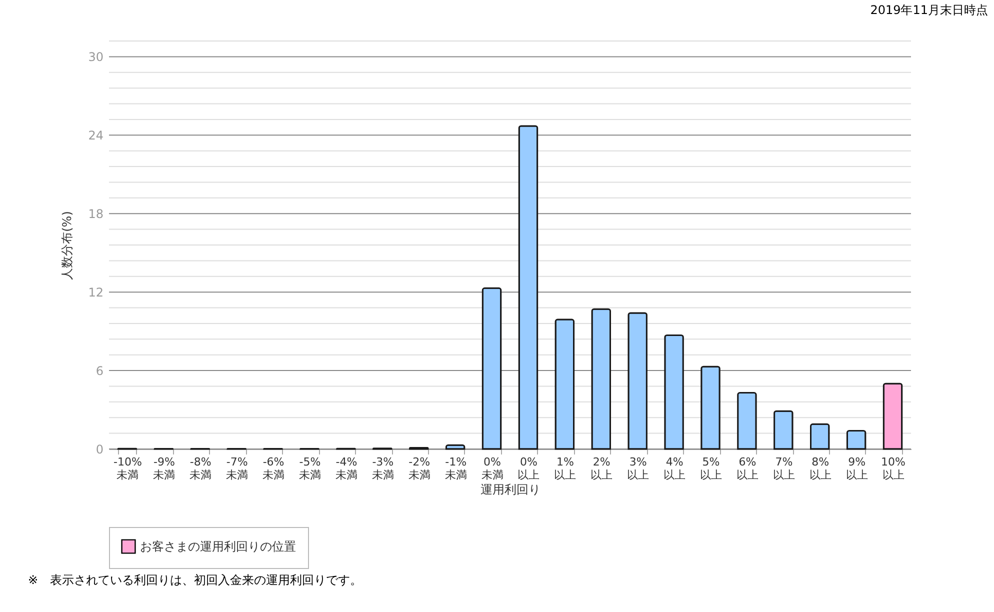 The image size is (994, 612). What do you see at coordinates (711, 469) in the screenshot?
I see `x-tick-label: 5% 以上` at bounding box center [711, 469].